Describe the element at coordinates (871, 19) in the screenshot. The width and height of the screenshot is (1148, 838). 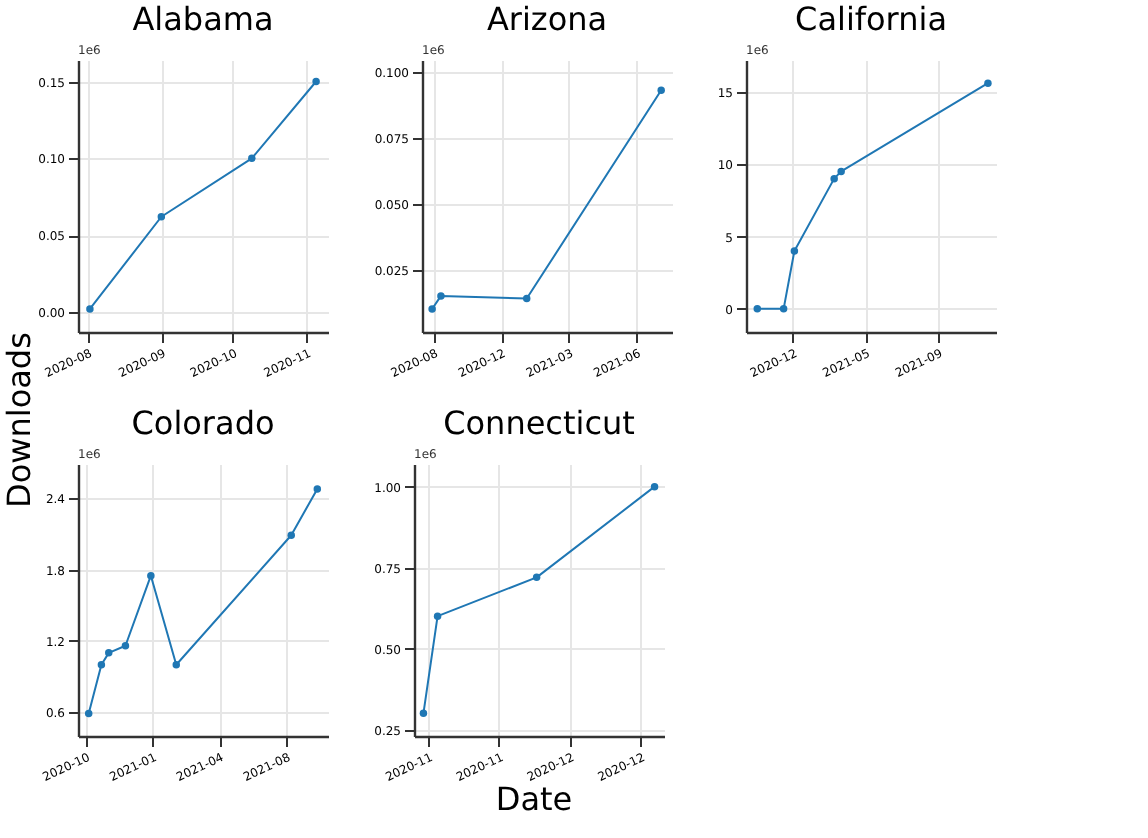
I see `chart-title: California` at that location.